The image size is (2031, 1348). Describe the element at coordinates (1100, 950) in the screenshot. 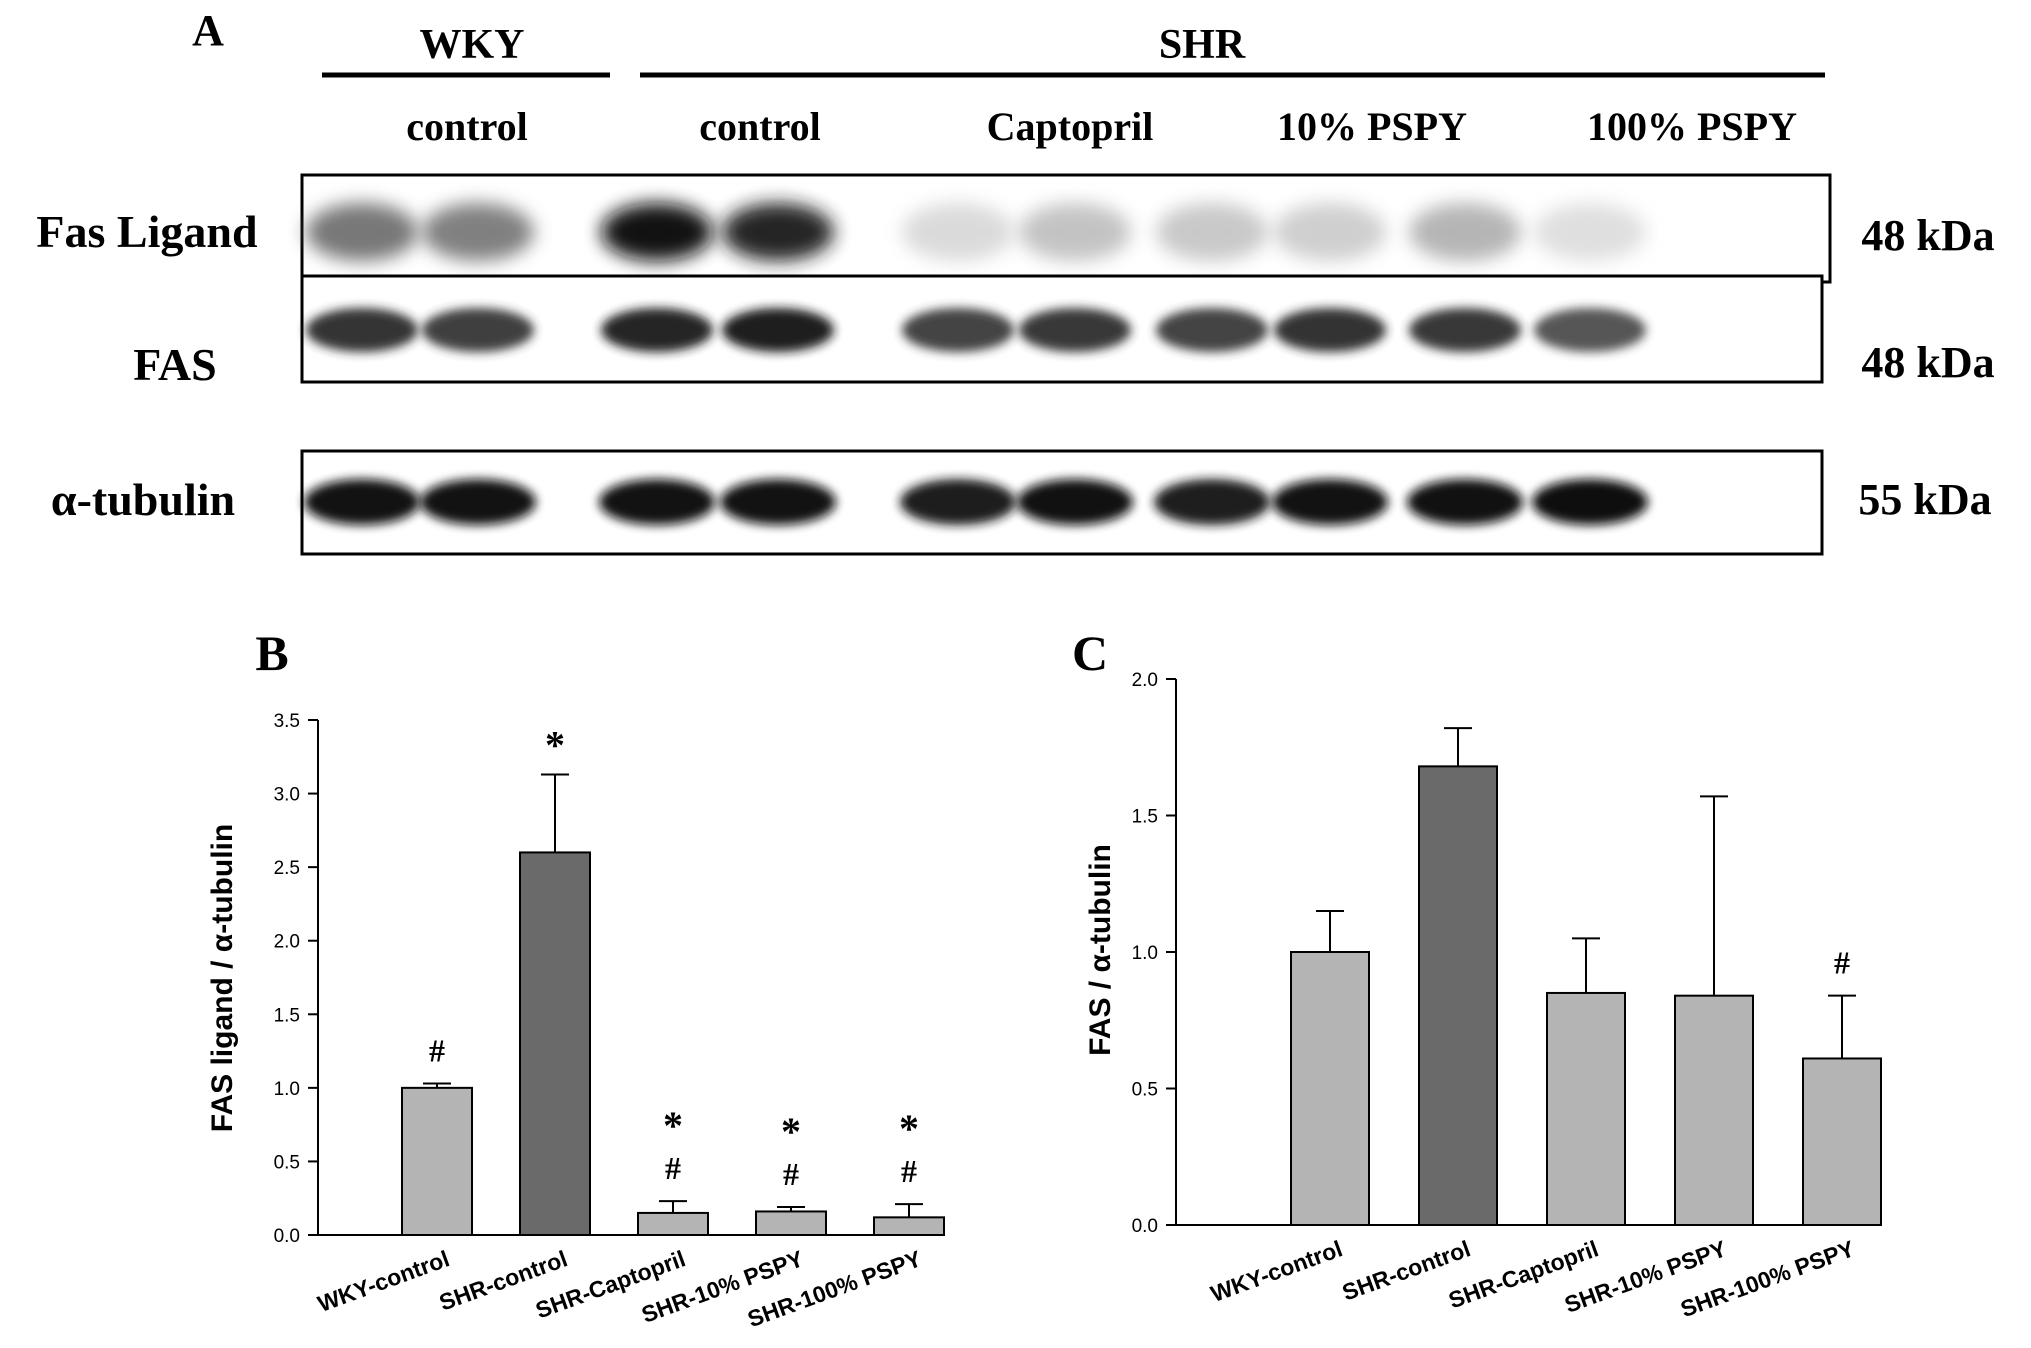

I see `y-axis-label: FAS / α-tubulin` at that location.